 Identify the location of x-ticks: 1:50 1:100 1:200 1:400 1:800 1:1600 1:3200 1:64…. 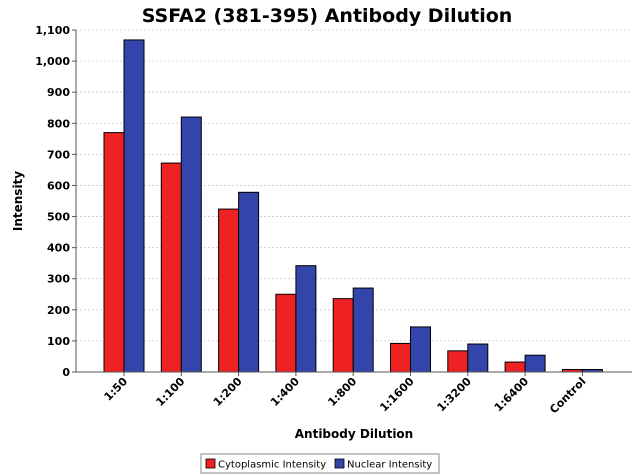
(345, 394).